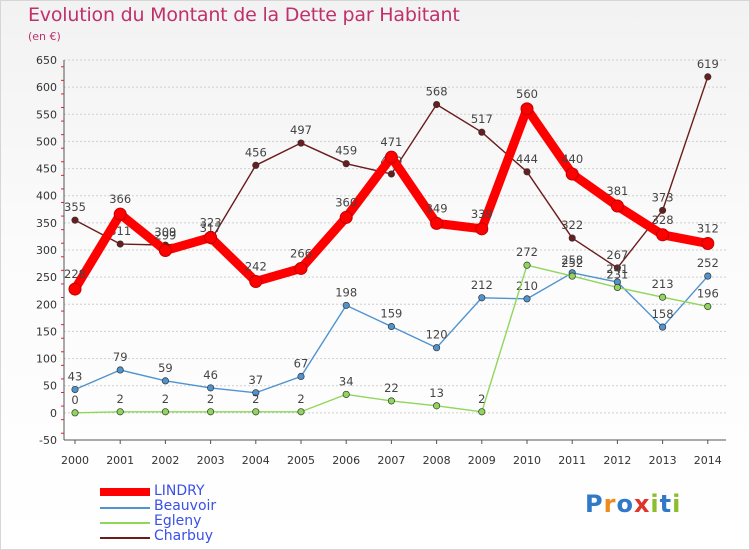 The image size is (750, 550). Describe the element at coordinates (165, 368) in the screenshot. I see `data-label: 59` at that location.